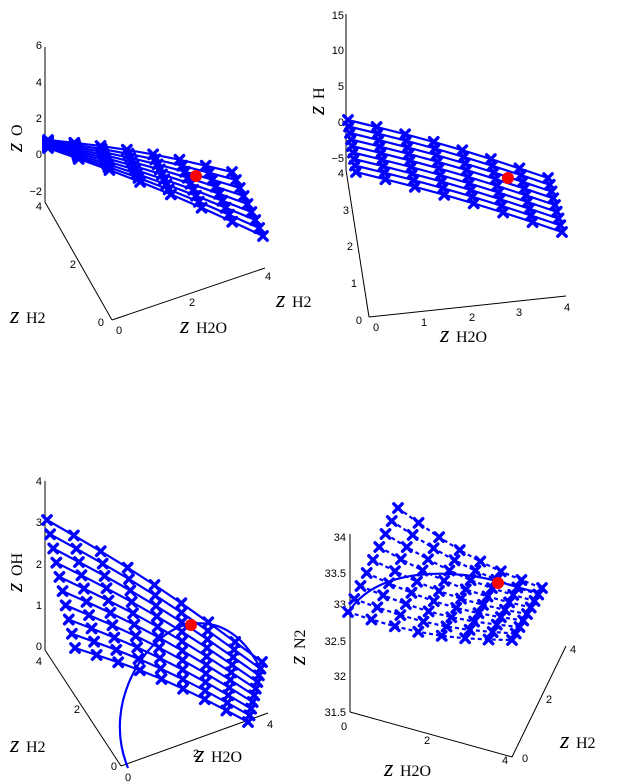 Image resolution: width=623 pixels, height=782 pixels. What do you see at coordinates (300, 639) in the screenshot?
I see `z-axis-subscript: N2` at bounding box center [300, 639].